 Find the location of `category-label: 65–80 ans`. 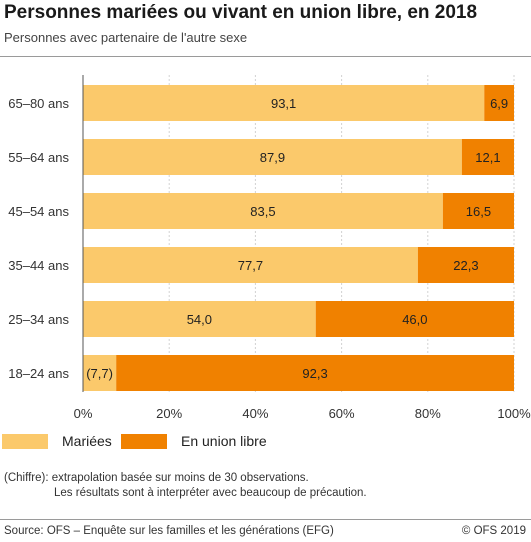

category-label: 65–80 ans is located at coordinates (38, 103).